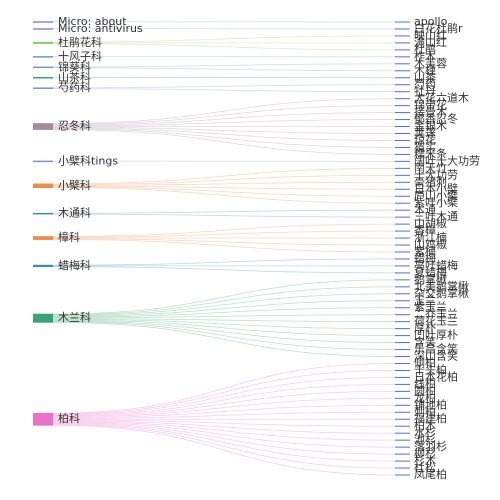 This screenshot has width=500, height=500. I want to click on target-label: 木通, so click(425, 209).